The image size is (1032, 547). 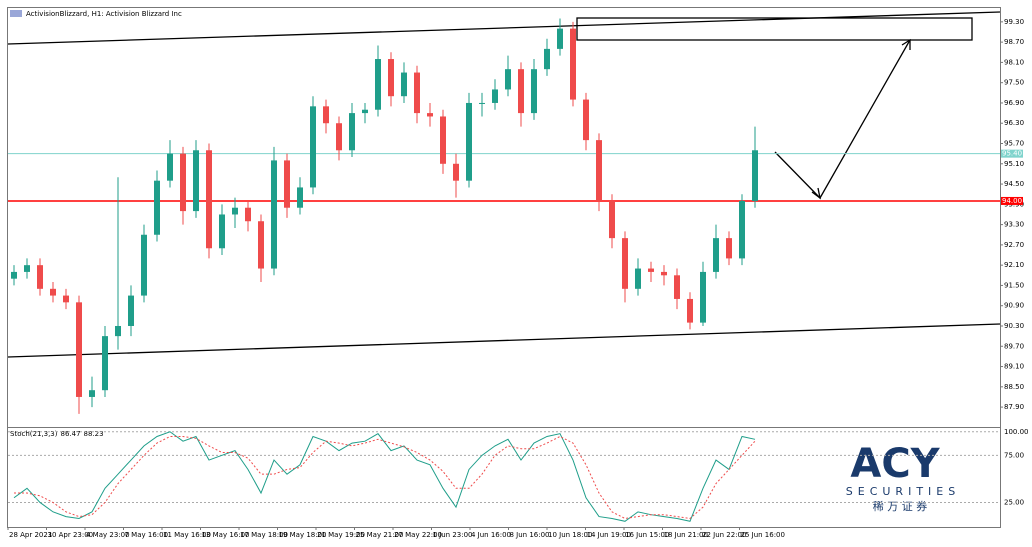 I want to click on logo-line1: SECURITIES, so click(x=903, y=491).